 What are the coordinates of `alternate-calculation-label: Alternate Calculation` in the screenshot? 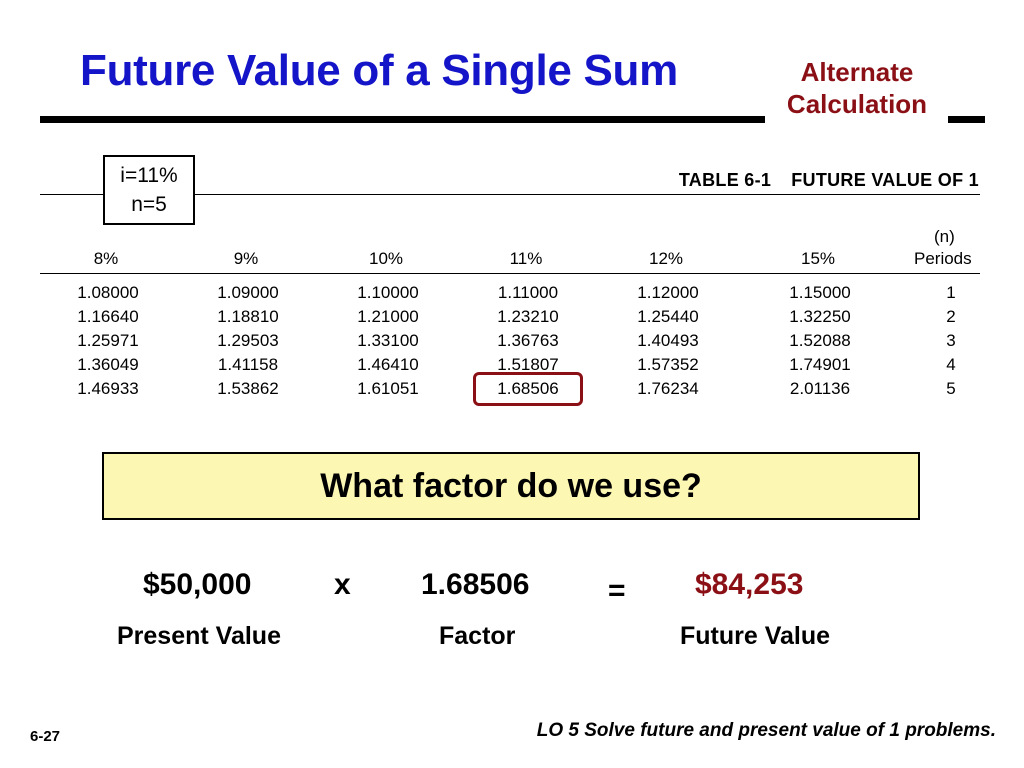 It's located at (857, 88).